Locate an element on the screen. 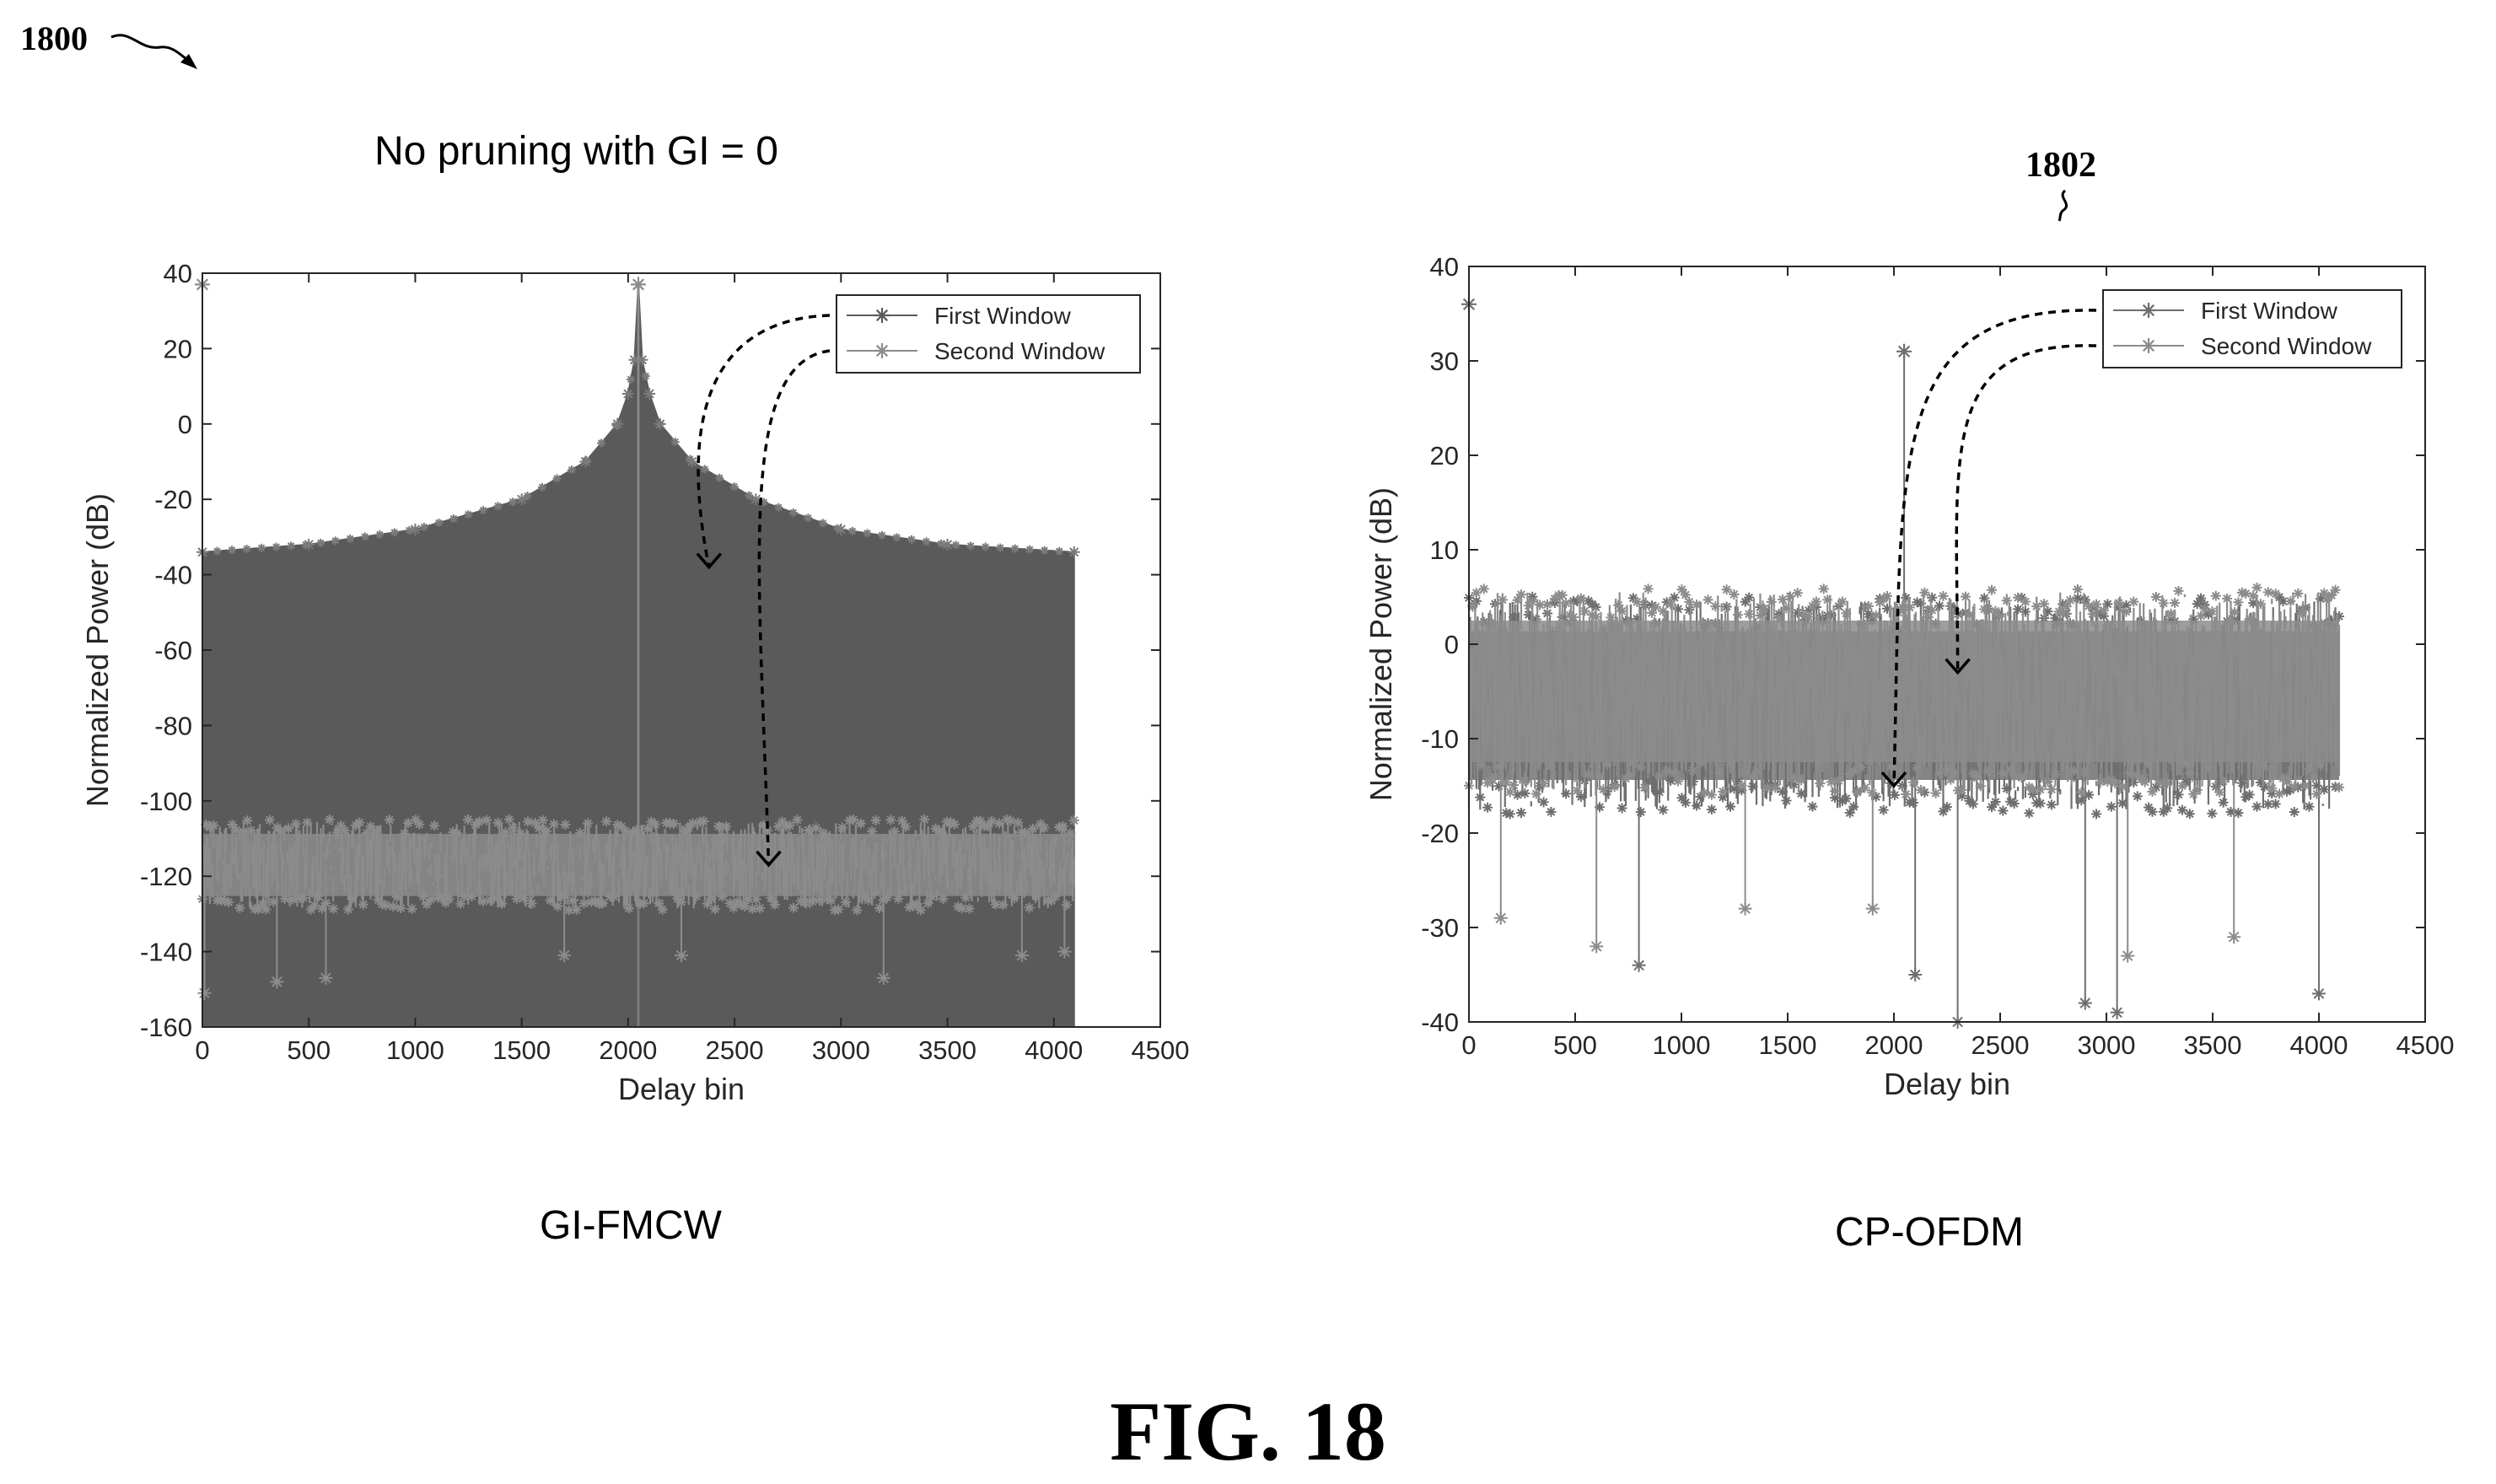 This screenshot has width=2496, height=1484. y-tick-label: -140 is located at coordinates (166, 952).